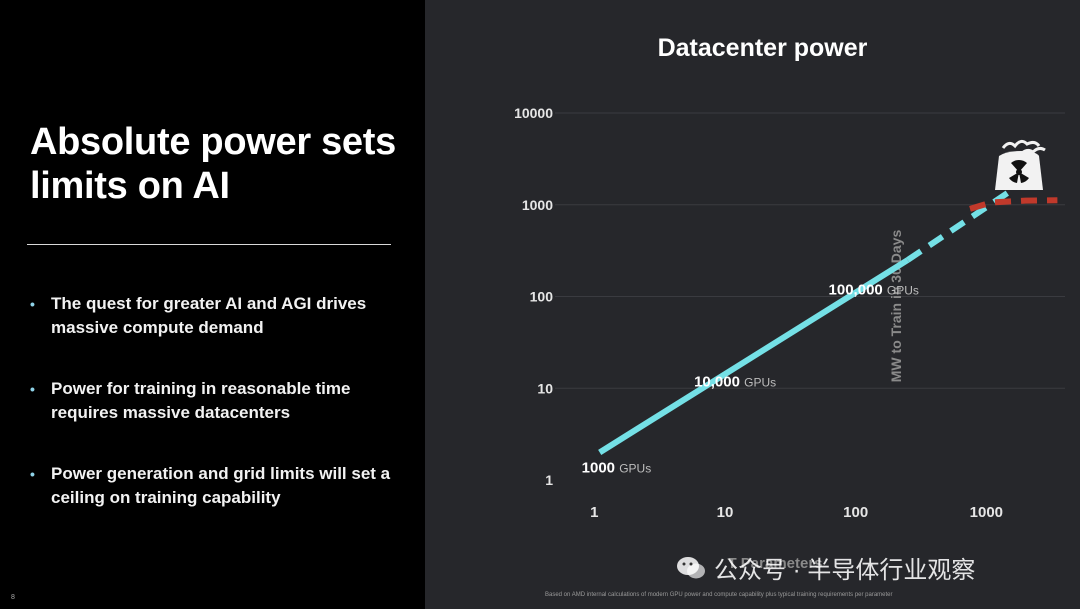 This screenshot has width=1080, height=609. Describe the element at coordinates (545, 388) in the screenshot. I see `y-tick-label: 10` at that location.